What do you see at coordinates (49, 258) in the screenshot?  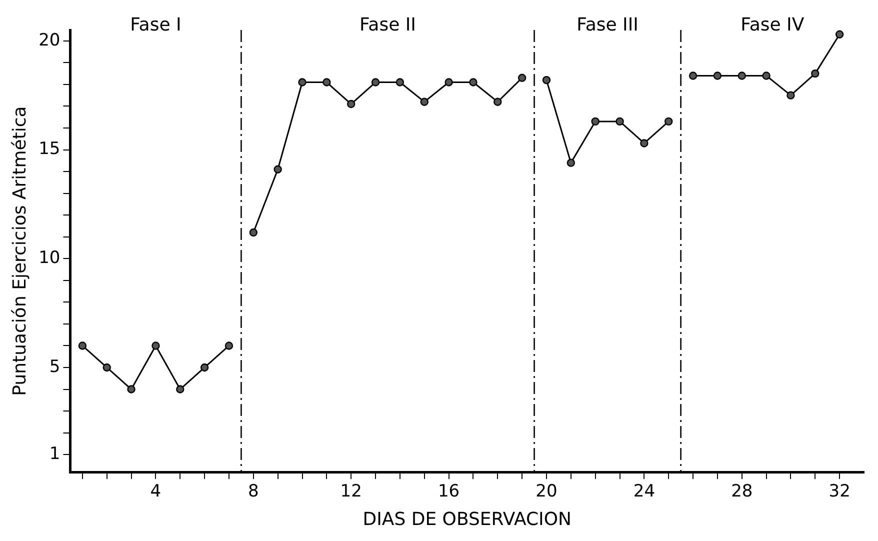 I see `y-tick-label: 10` at bounding box center [49, 258].